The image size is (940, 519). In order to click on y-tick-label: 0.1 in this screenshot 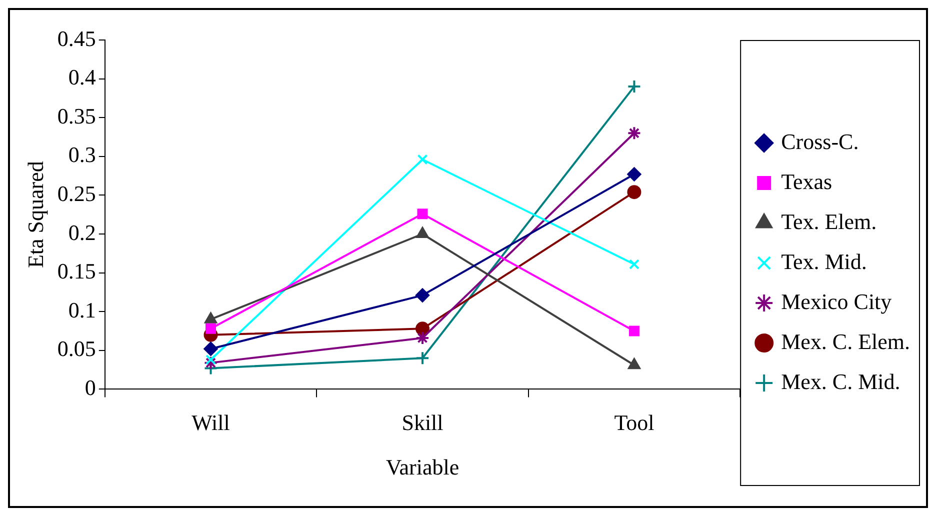, I will do `click(82, 309)`.